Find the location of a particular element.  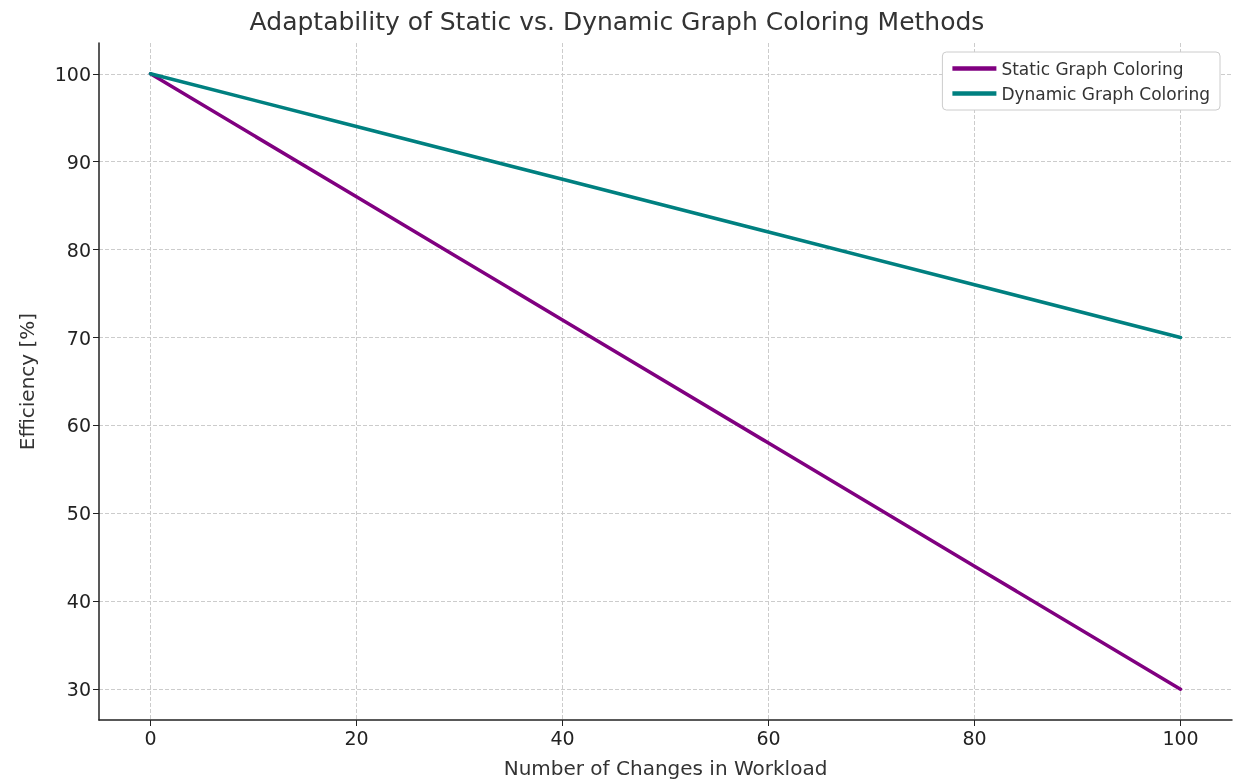

x-tick-label: 100 is located at coordinates (1180, 737).